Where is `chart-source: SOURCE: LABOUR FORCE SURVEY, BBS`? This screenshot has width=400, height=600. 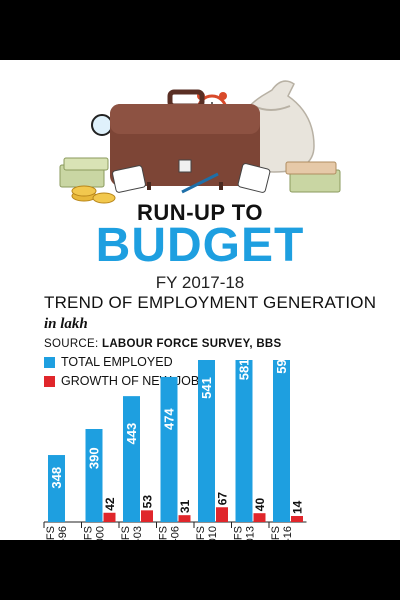
chart-source: SOURCE: LABOUR FORCE SURVEY, BBS is located at coordinates (163, 344).